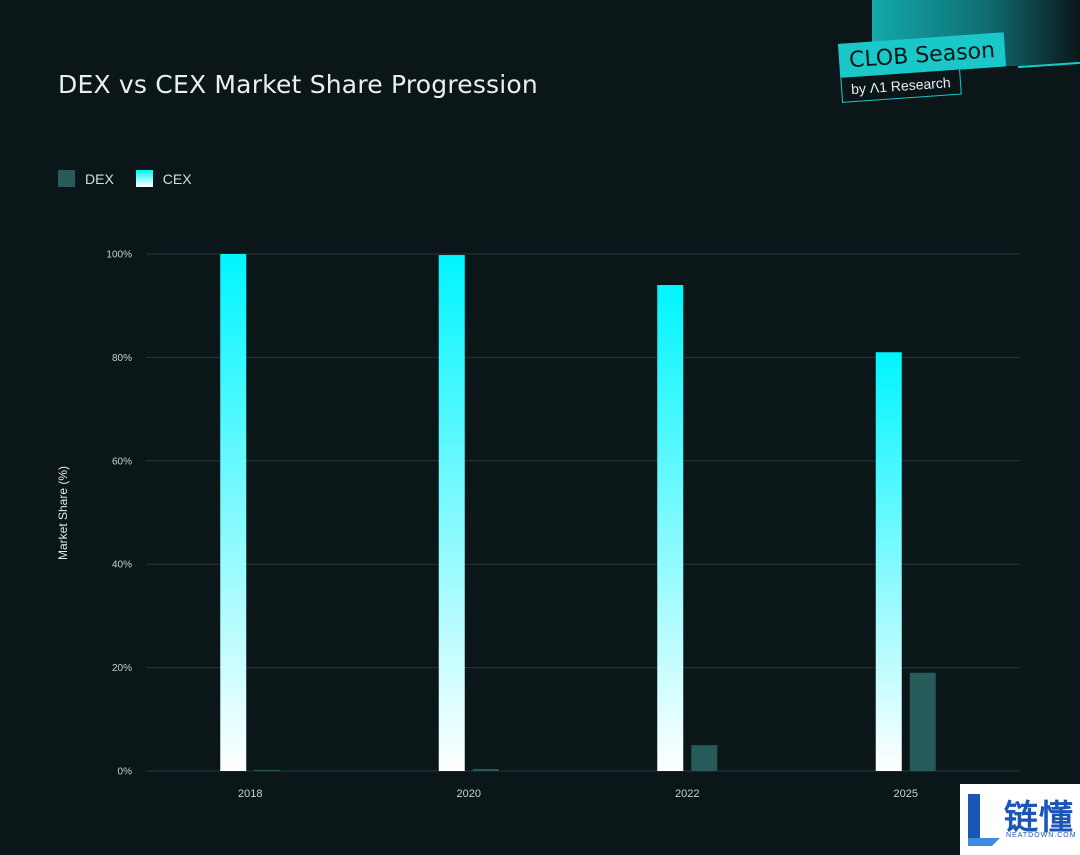  What do you see at coordinates (122, 565) in the screenshot?
I see `y-tick-label: 40%` at bounding box center [122, 565].